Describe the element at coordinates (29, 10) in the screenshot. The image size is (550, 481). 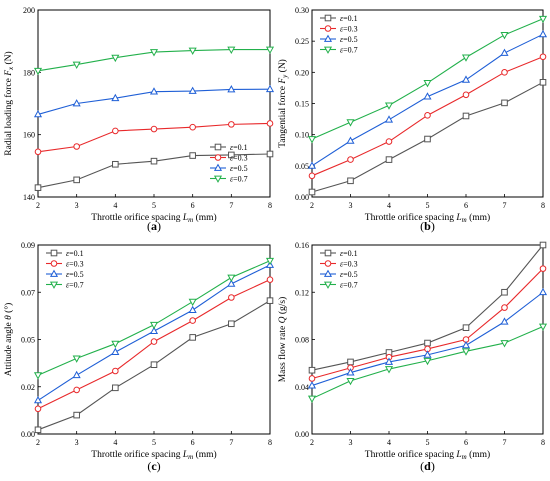
I see `y-tick-label: 200` at that location.